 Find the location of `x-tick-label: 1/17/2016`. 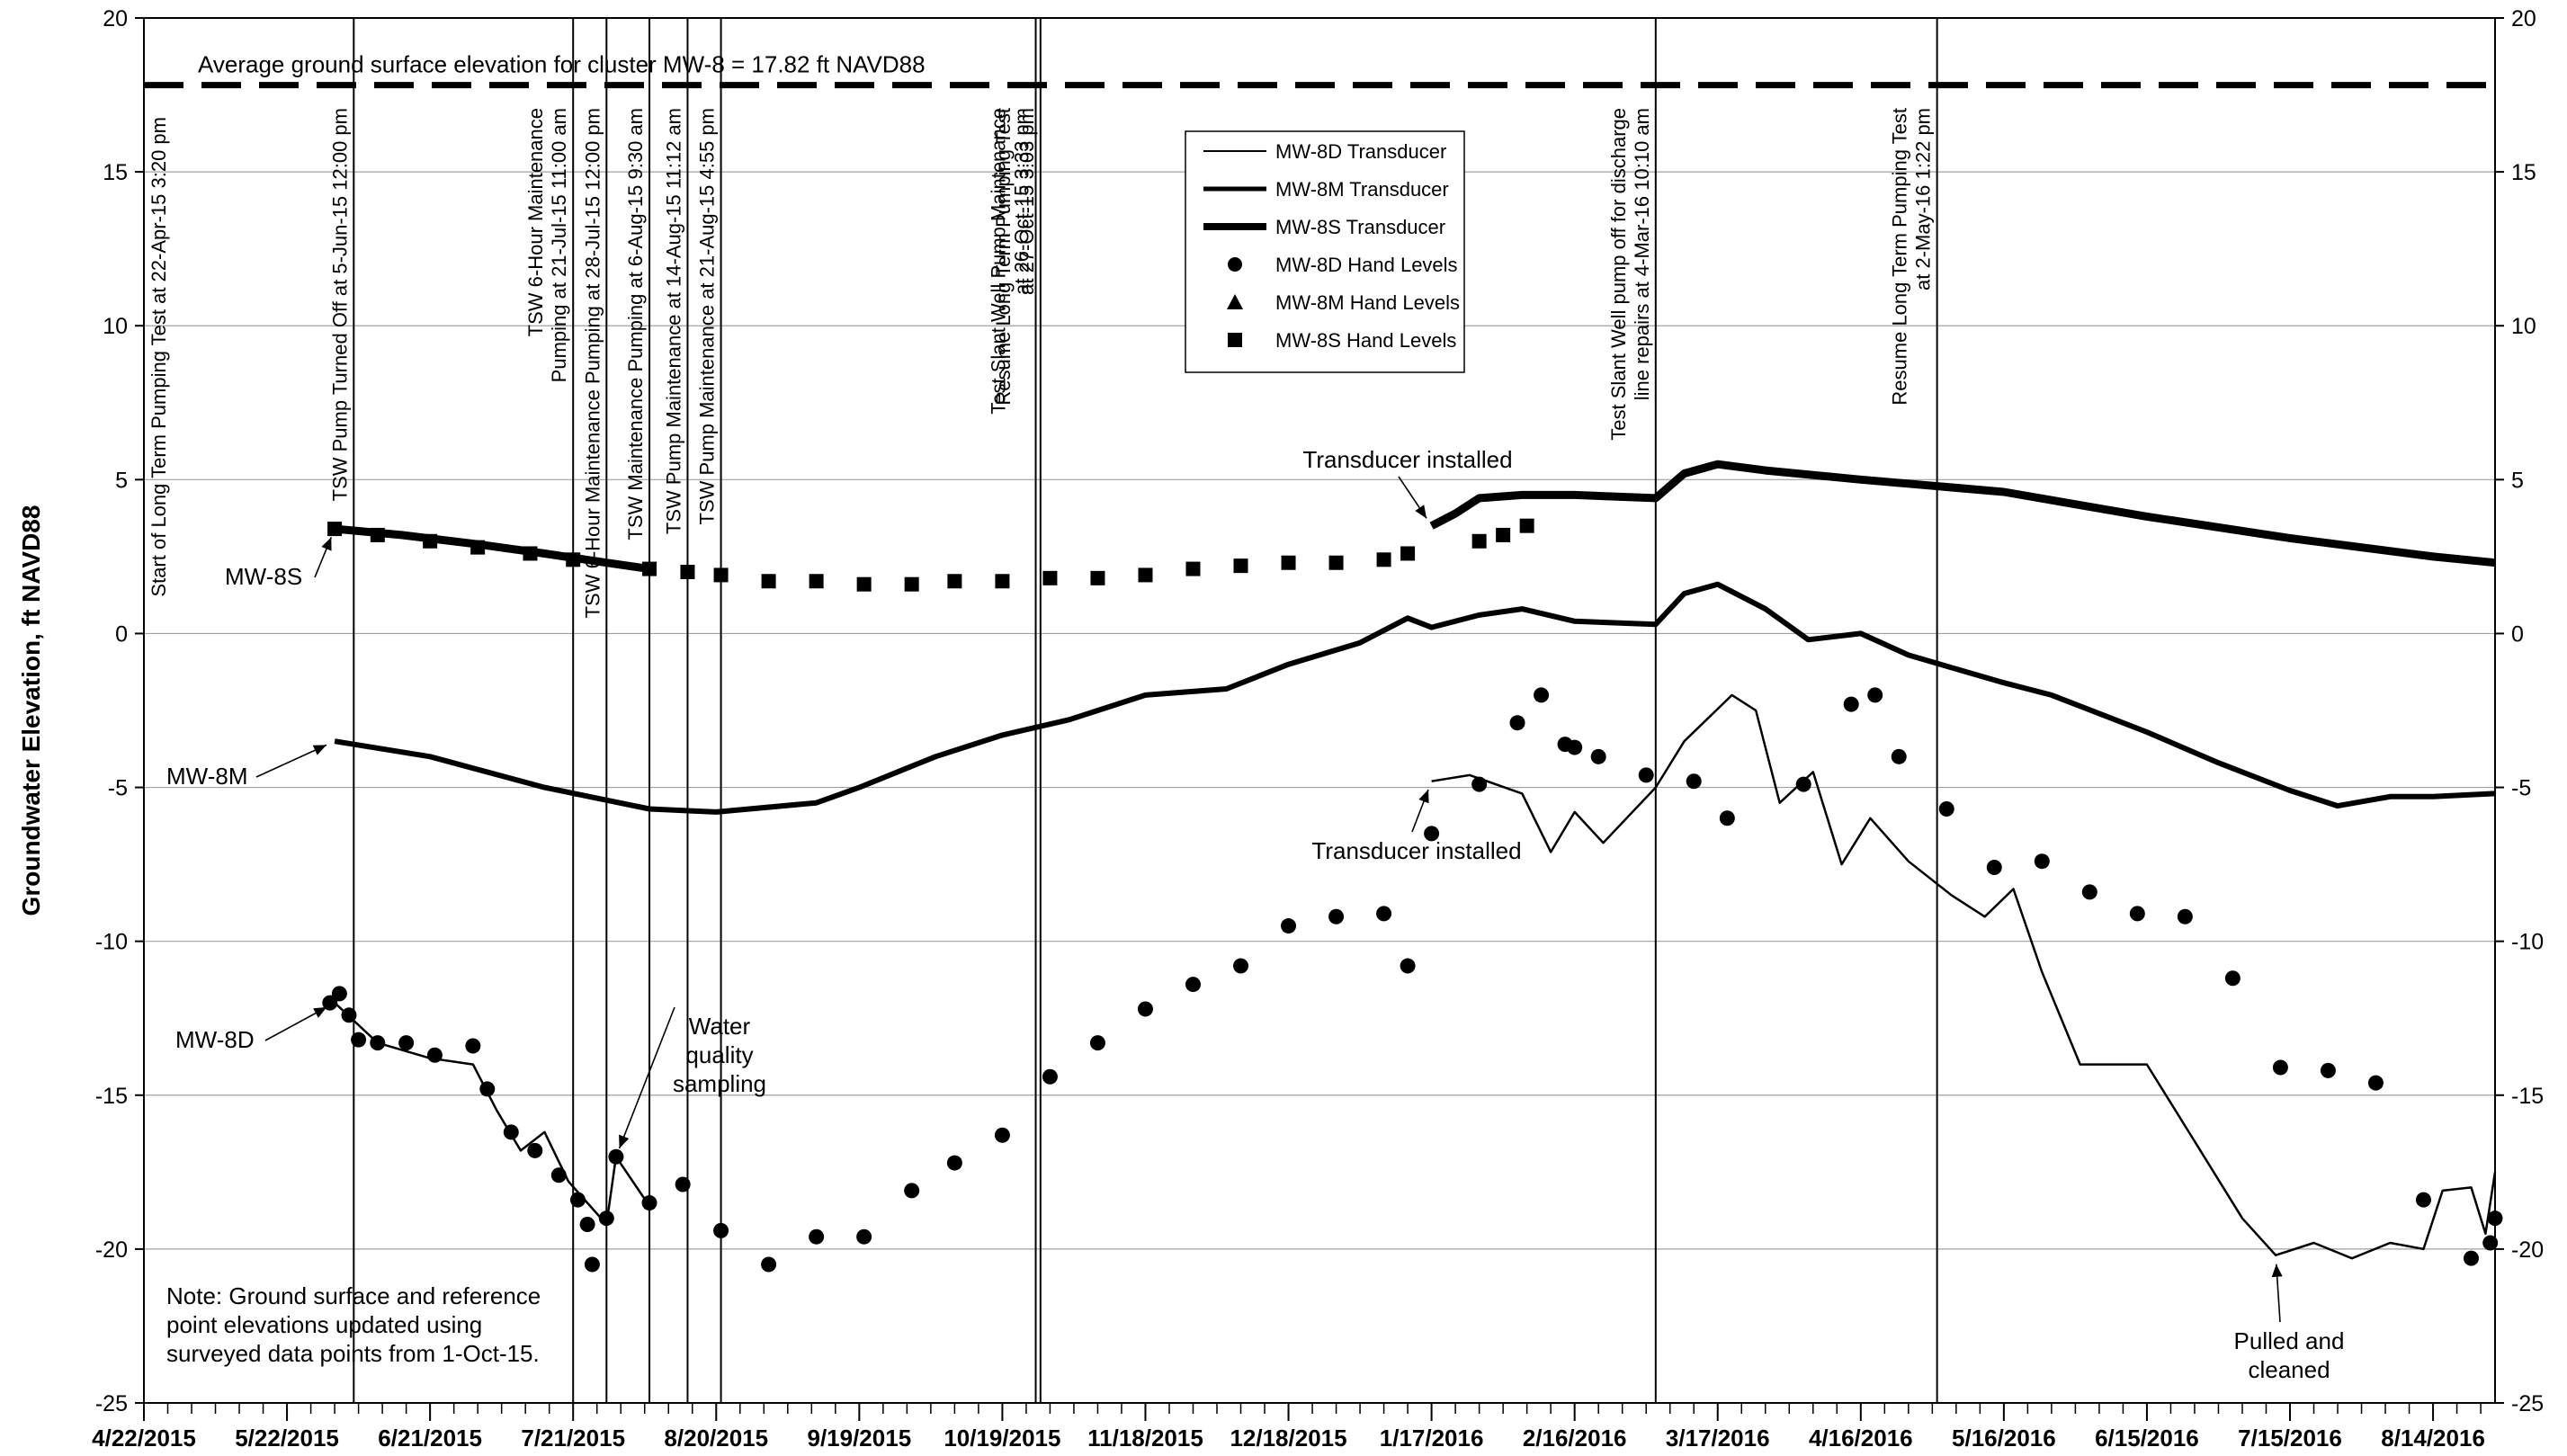

x-tick-label: 1/17/2016 is located at coordinates (1432, 1439).